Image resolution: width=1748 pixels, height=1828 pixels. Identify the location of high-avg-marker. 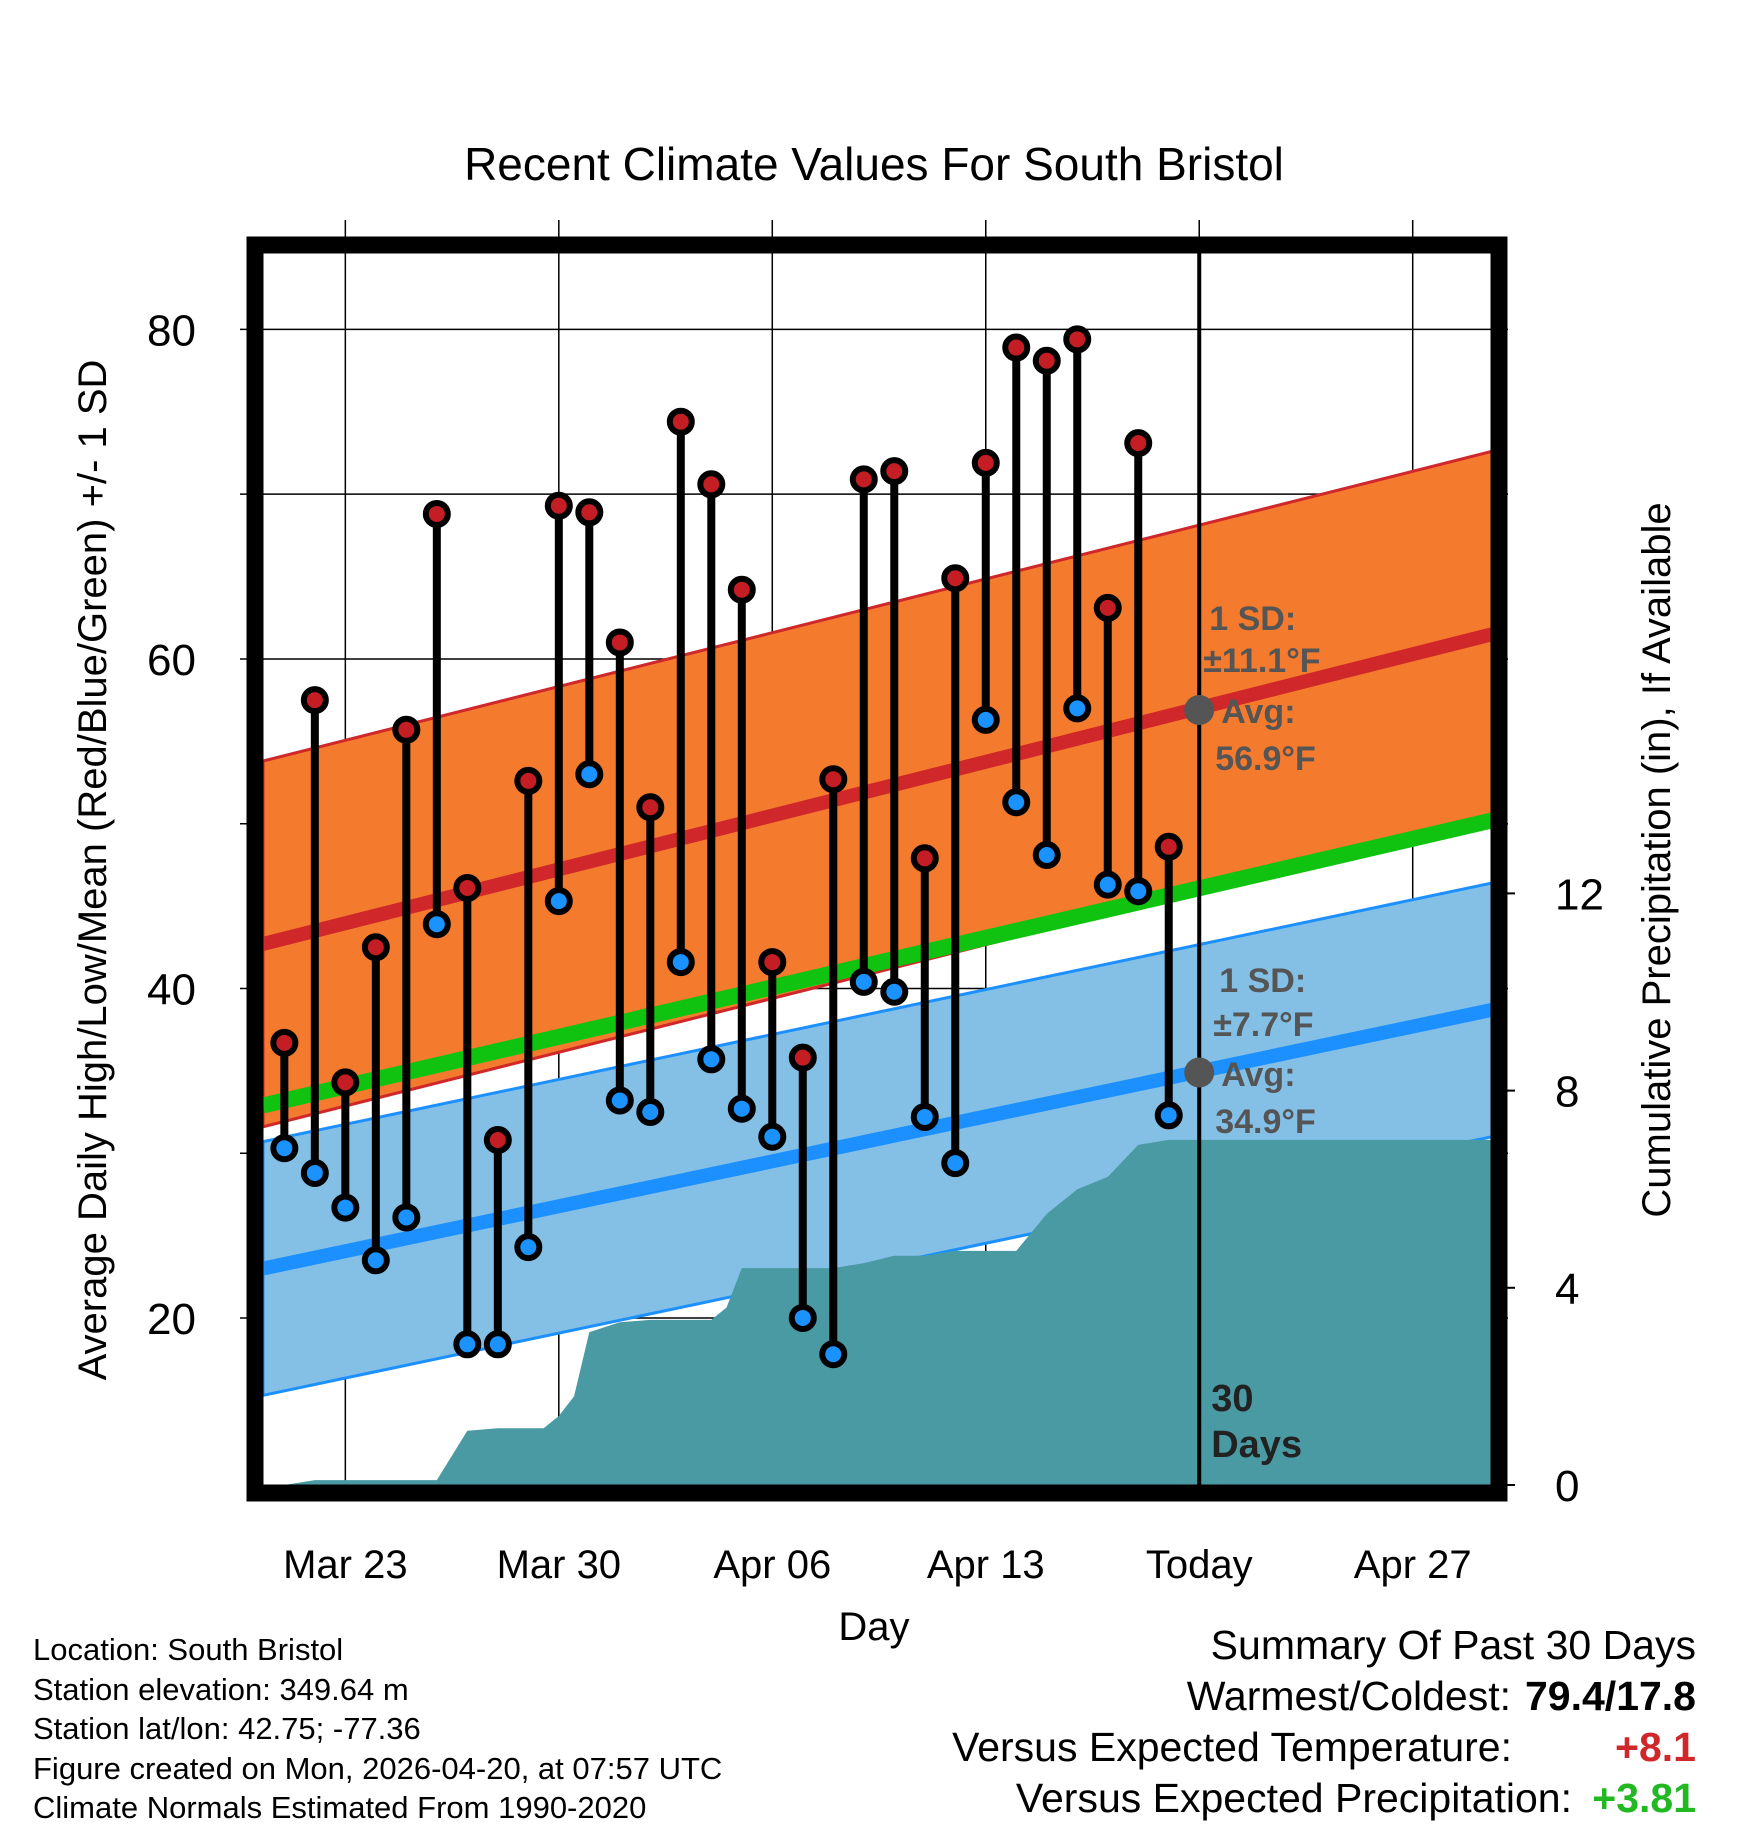
(1199, 710).